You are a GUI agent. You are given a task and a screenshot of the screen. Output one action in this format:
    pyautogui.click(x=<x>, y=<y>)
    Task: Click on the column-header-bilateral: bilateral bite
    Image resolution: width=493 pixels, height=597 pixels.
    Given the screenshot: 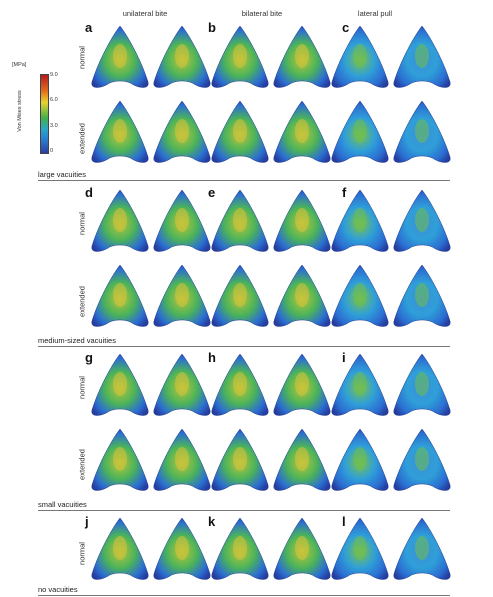 What is the action you would take?
    pyautogui.click(x=262, y=13)
    